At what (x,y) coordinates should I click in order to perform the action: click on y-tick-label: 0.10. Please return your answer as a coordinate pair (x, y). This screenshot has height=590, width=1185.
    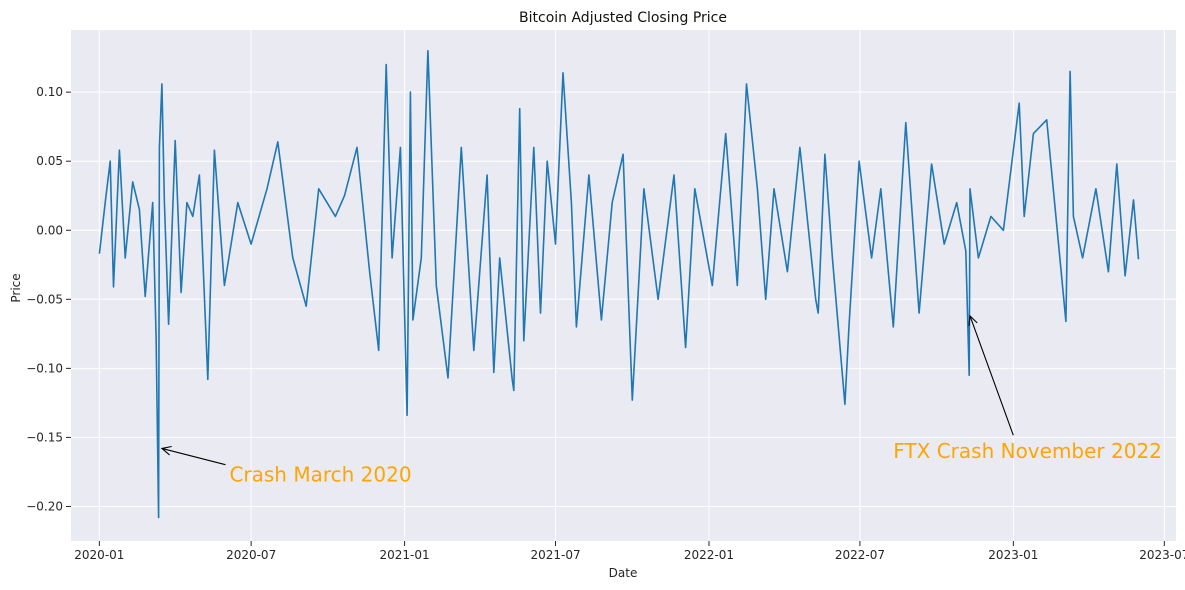
    Looking at the image, I should click on (49, 92).